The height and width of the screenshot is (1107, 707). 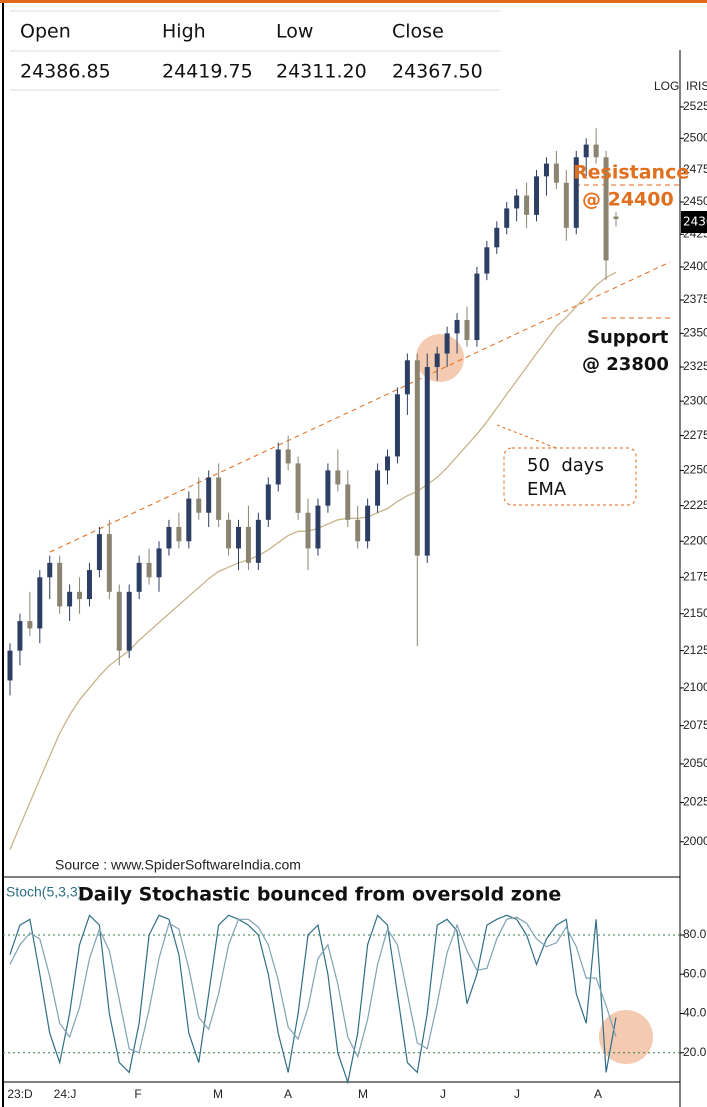 I want to click on y-tick-label: 20000, so click(x=695, y=841).